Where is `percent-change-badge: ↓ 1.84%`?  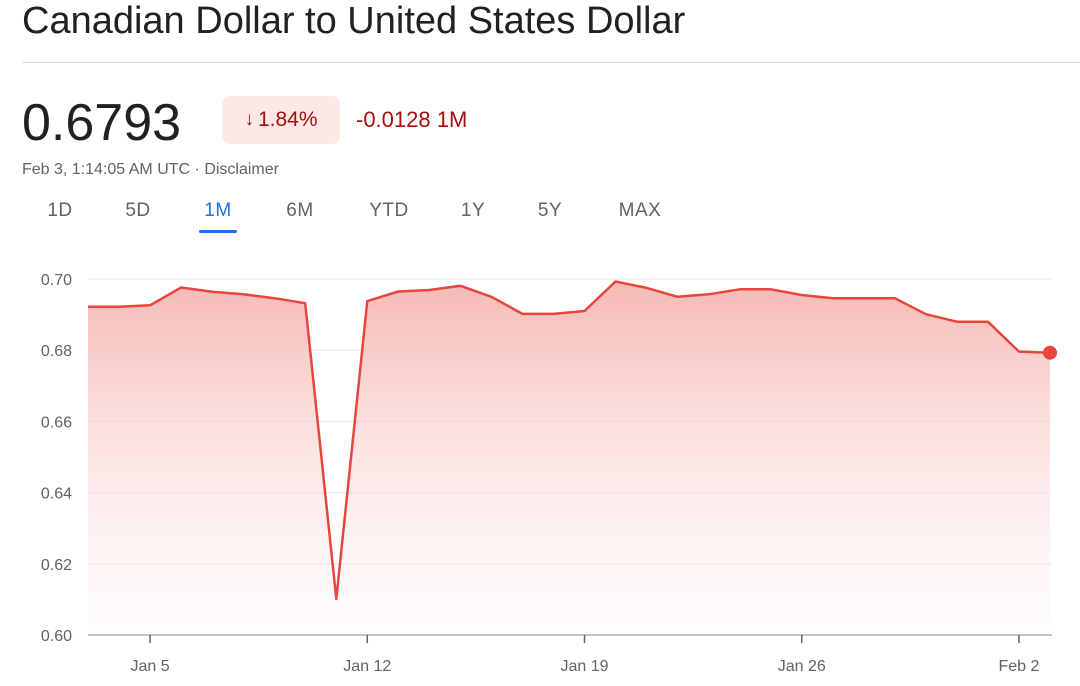 percent-change-badge: ↓ 1.84% is located at coordinates (281, 120).